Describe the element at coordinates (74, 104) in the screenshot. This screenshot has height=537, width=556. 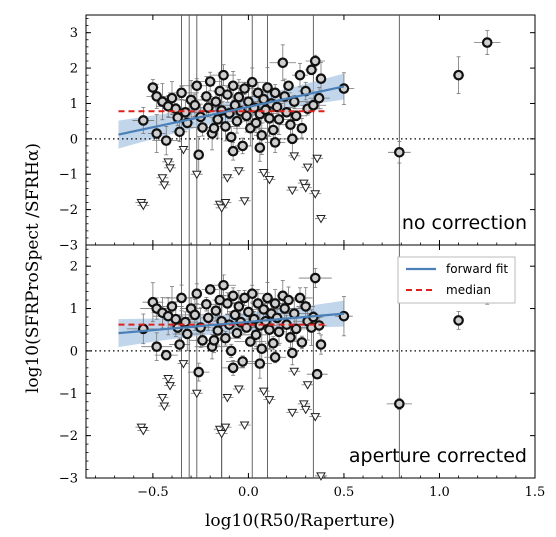
I see `y-tick-label: 1` at that location.